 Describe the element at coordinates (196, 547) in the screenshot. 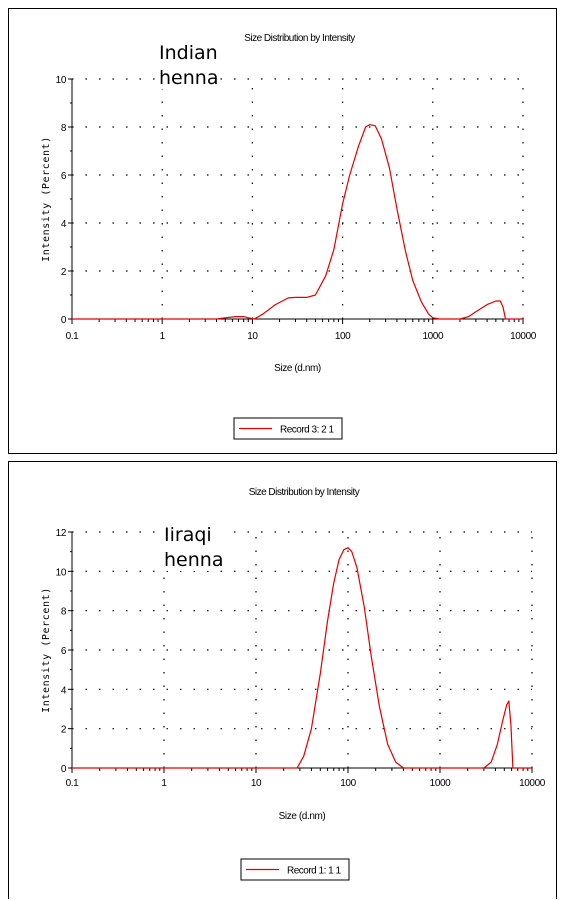

I see `sample-annotation: Iiraqi henna` at that location.